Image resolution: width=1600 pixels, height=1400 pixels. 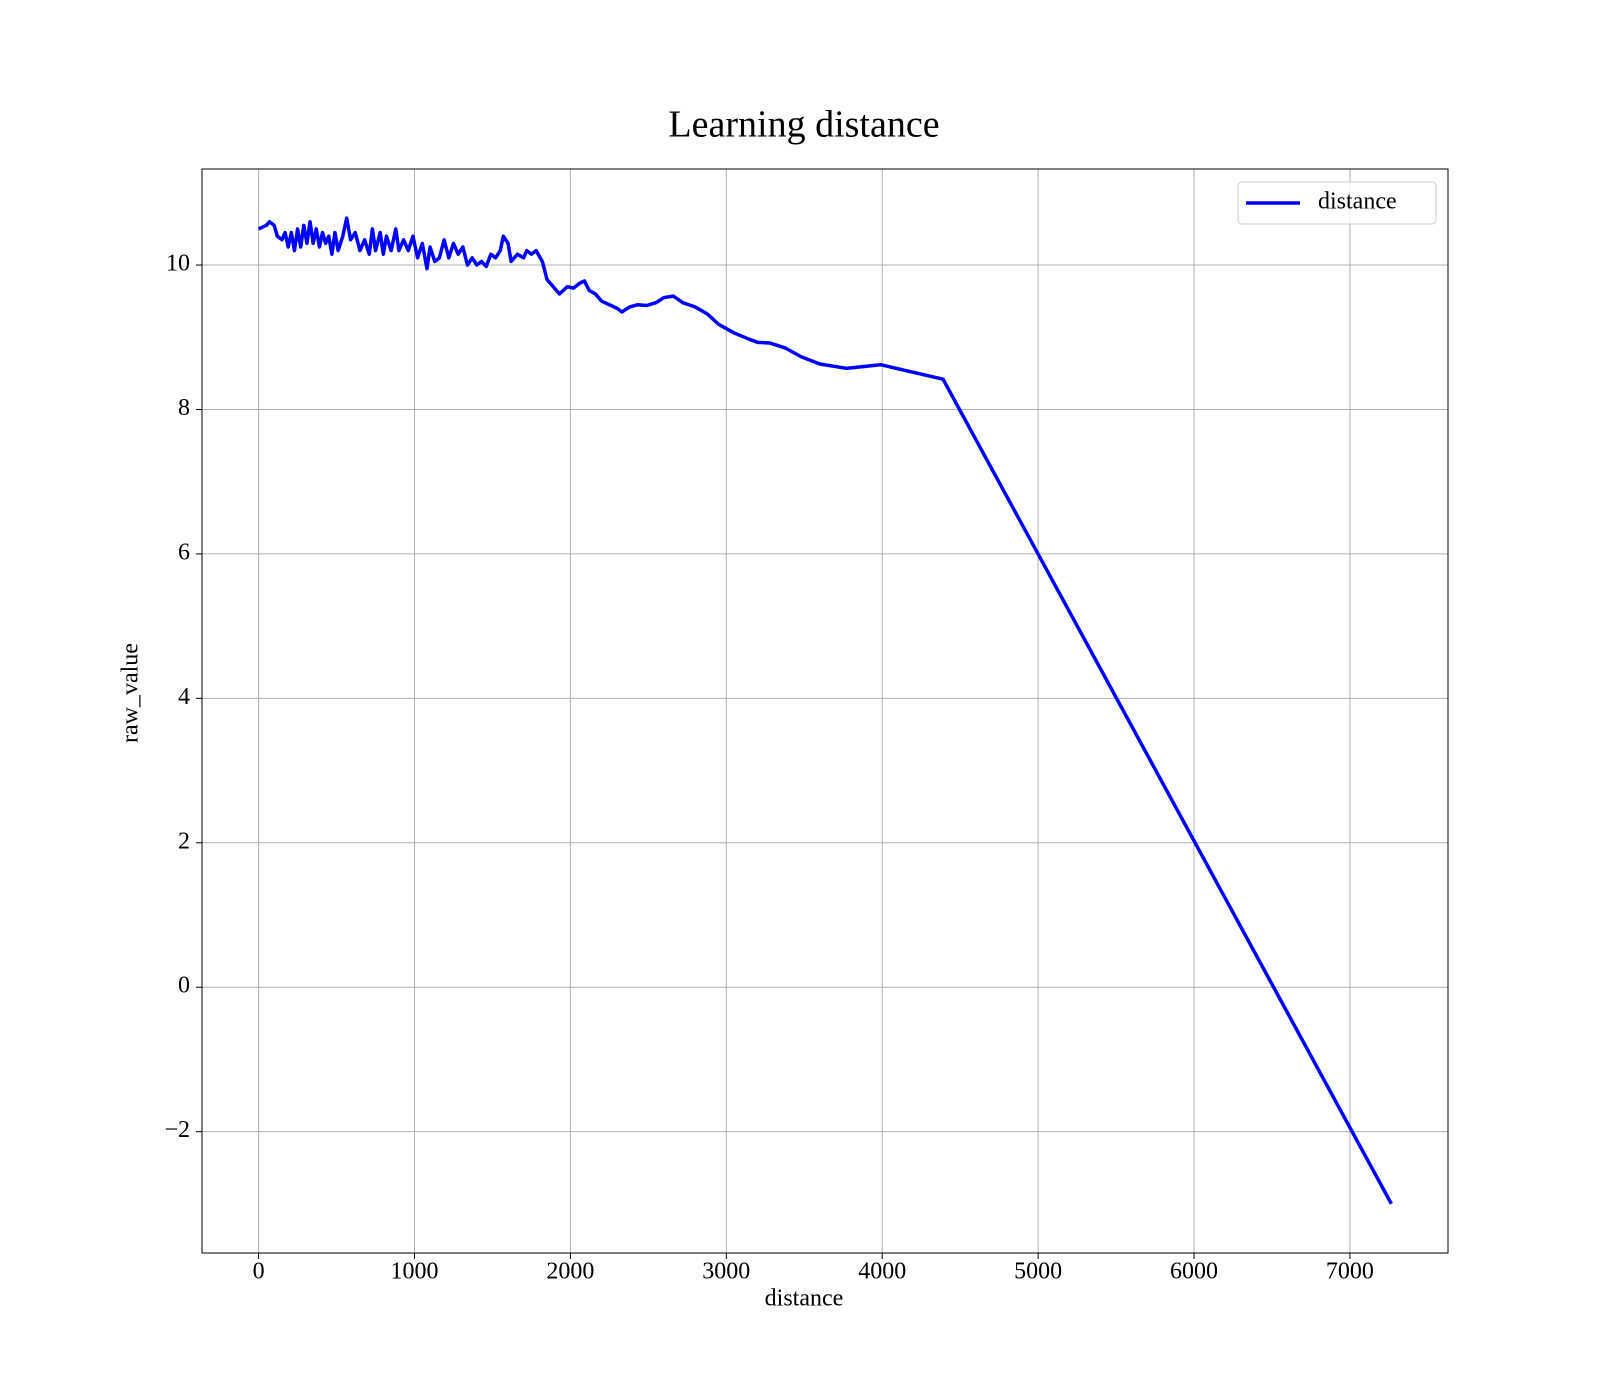 What do you see at coordinates (1357, 202) in the screenshot?
I see `legend-label: distance` at bounding box center [1357, 202].